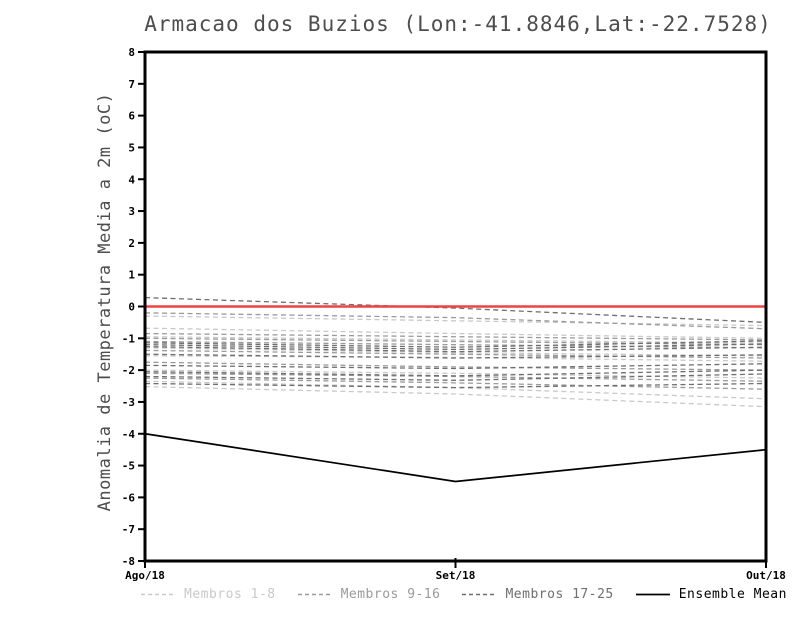 This screenshot has width=800, height=618. Describe the element at coordinates (766, 575) in the screenshot. I see `x-tick-label: Out/18` at that location.